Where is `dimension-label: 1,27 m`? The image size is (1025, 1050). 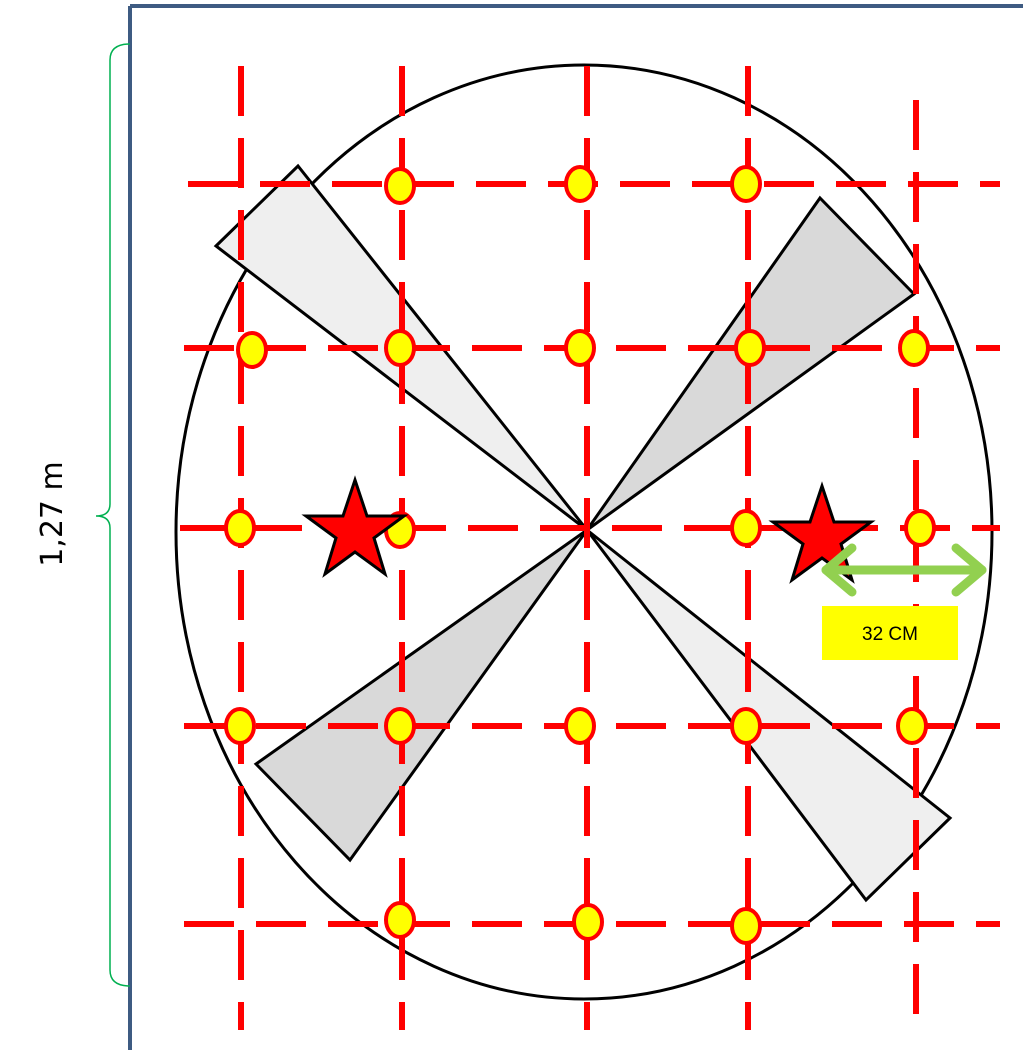 dimension-label: 1,27 m is located at coordinates (52, 514).